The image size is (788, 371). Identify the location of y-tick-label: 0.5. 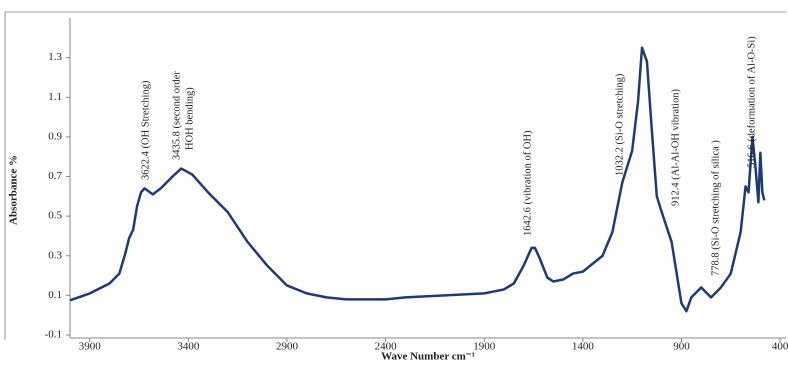
(55, 216).